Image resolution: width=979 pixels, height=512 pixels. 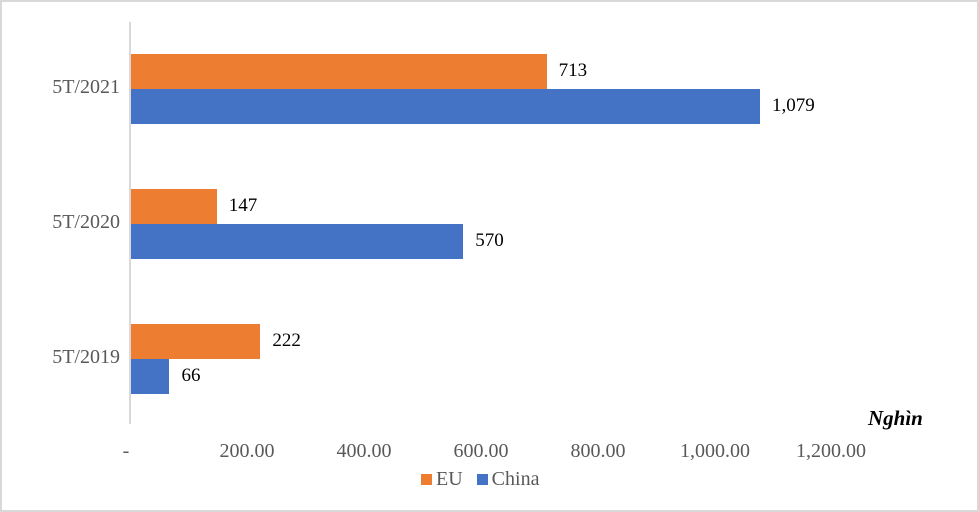 What do you see at coordinates (243, 205) in the screenshot?
I see `data-label-eu-5t-2020: 147` at bounding box center [243, 205].